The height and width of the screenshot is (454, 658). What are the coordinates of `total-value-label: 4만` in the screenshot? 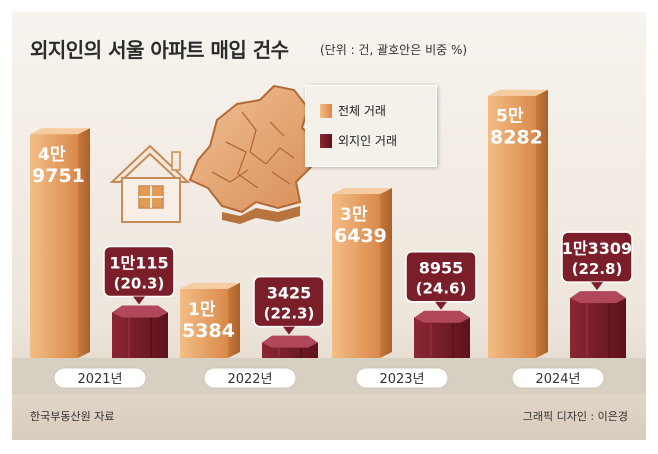 It's located at (52, 155).